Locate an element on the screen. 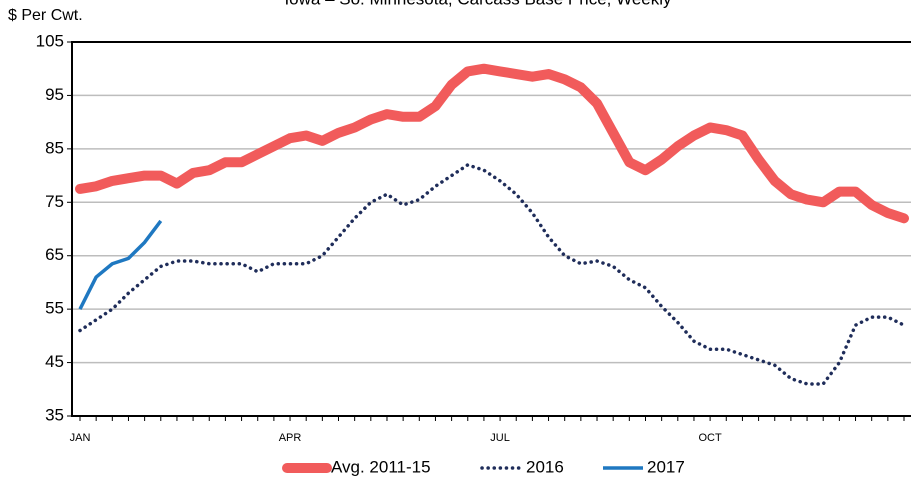 The image size is (911, 481). legend-label: 2016 is located at coordinates (545, 466).